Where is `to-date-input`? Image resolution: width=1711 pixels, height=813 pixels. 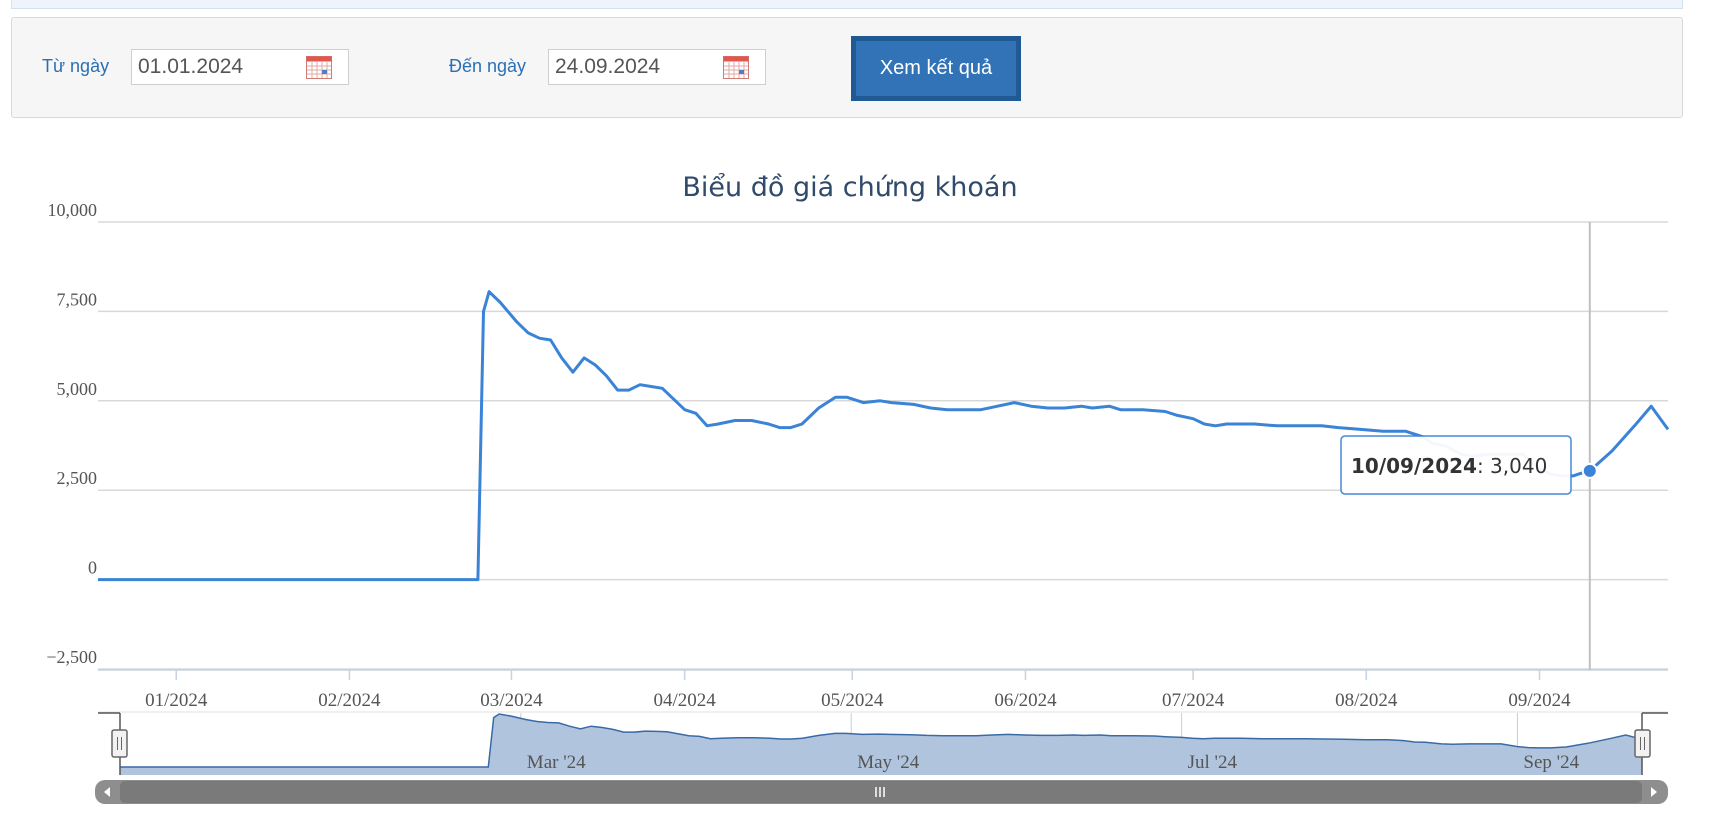 to-date-input is located at coordinates (637, 67).